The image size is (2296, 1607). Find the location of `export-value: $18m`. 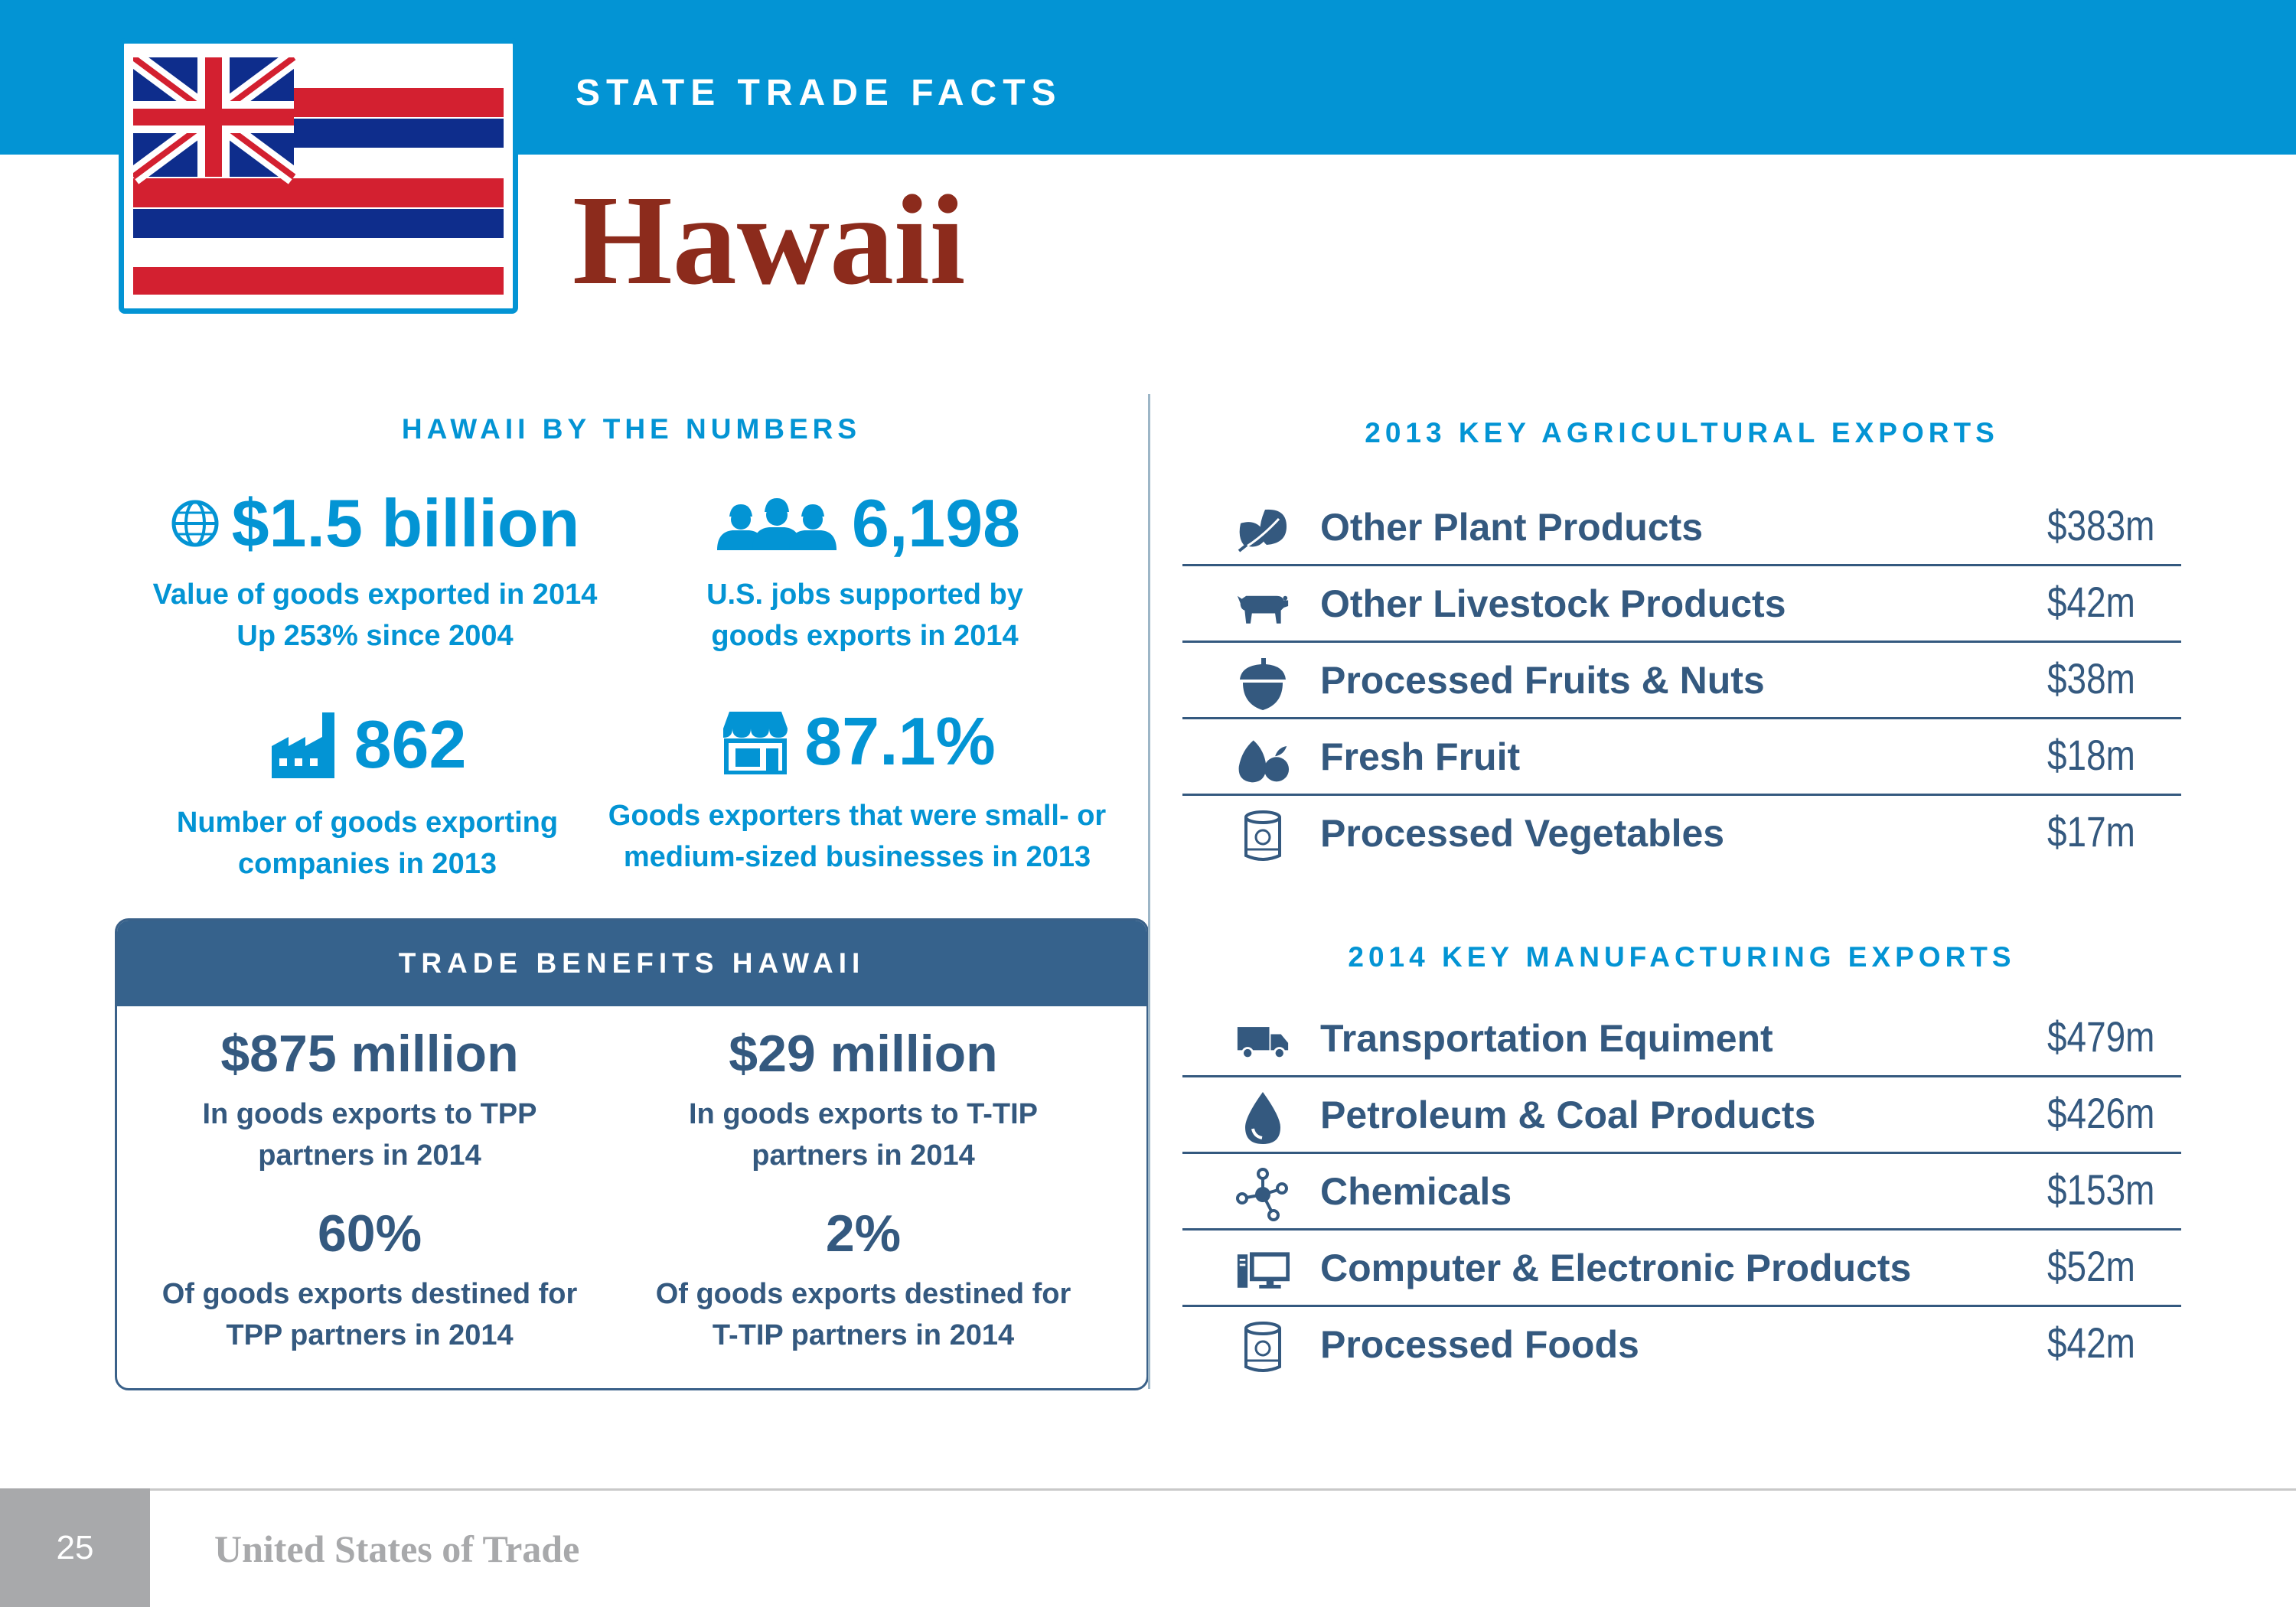

export-value: $18m is located at coordinates (2091, 755).